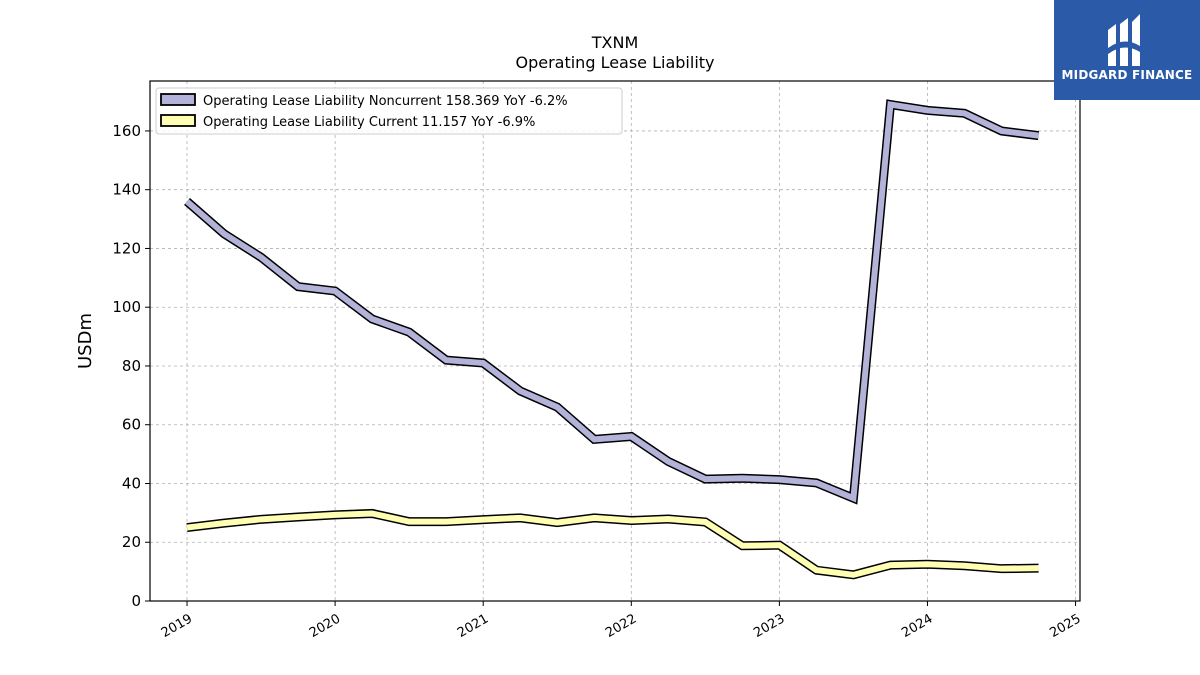 The width and height of the screenshot is (1200, 675). I want to click on brand-logo: MIDGARD FINANCE, so click(1127, 50).